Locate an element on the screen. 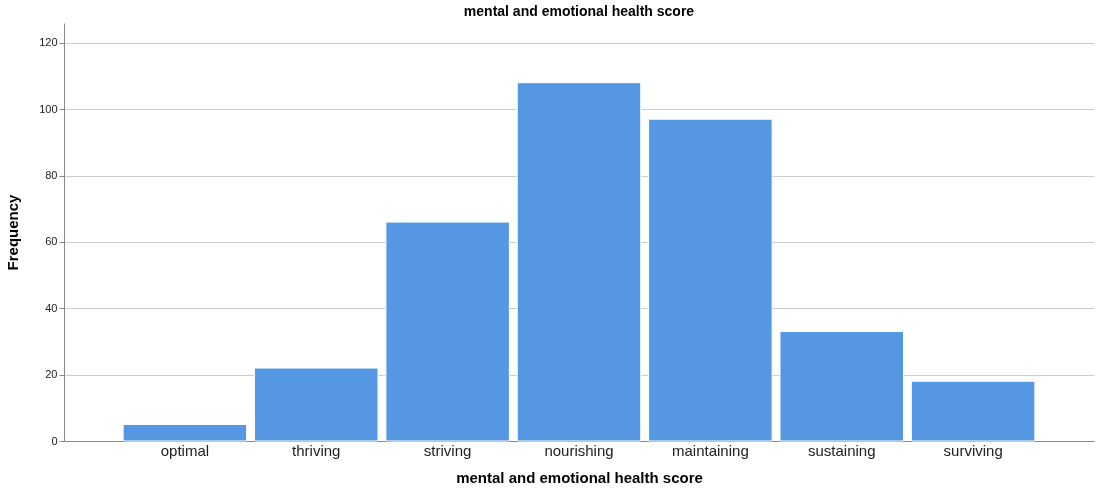 This screenshot has height=490, width=1099. x-tick-label: surviving is located at coordinates (973, 450).